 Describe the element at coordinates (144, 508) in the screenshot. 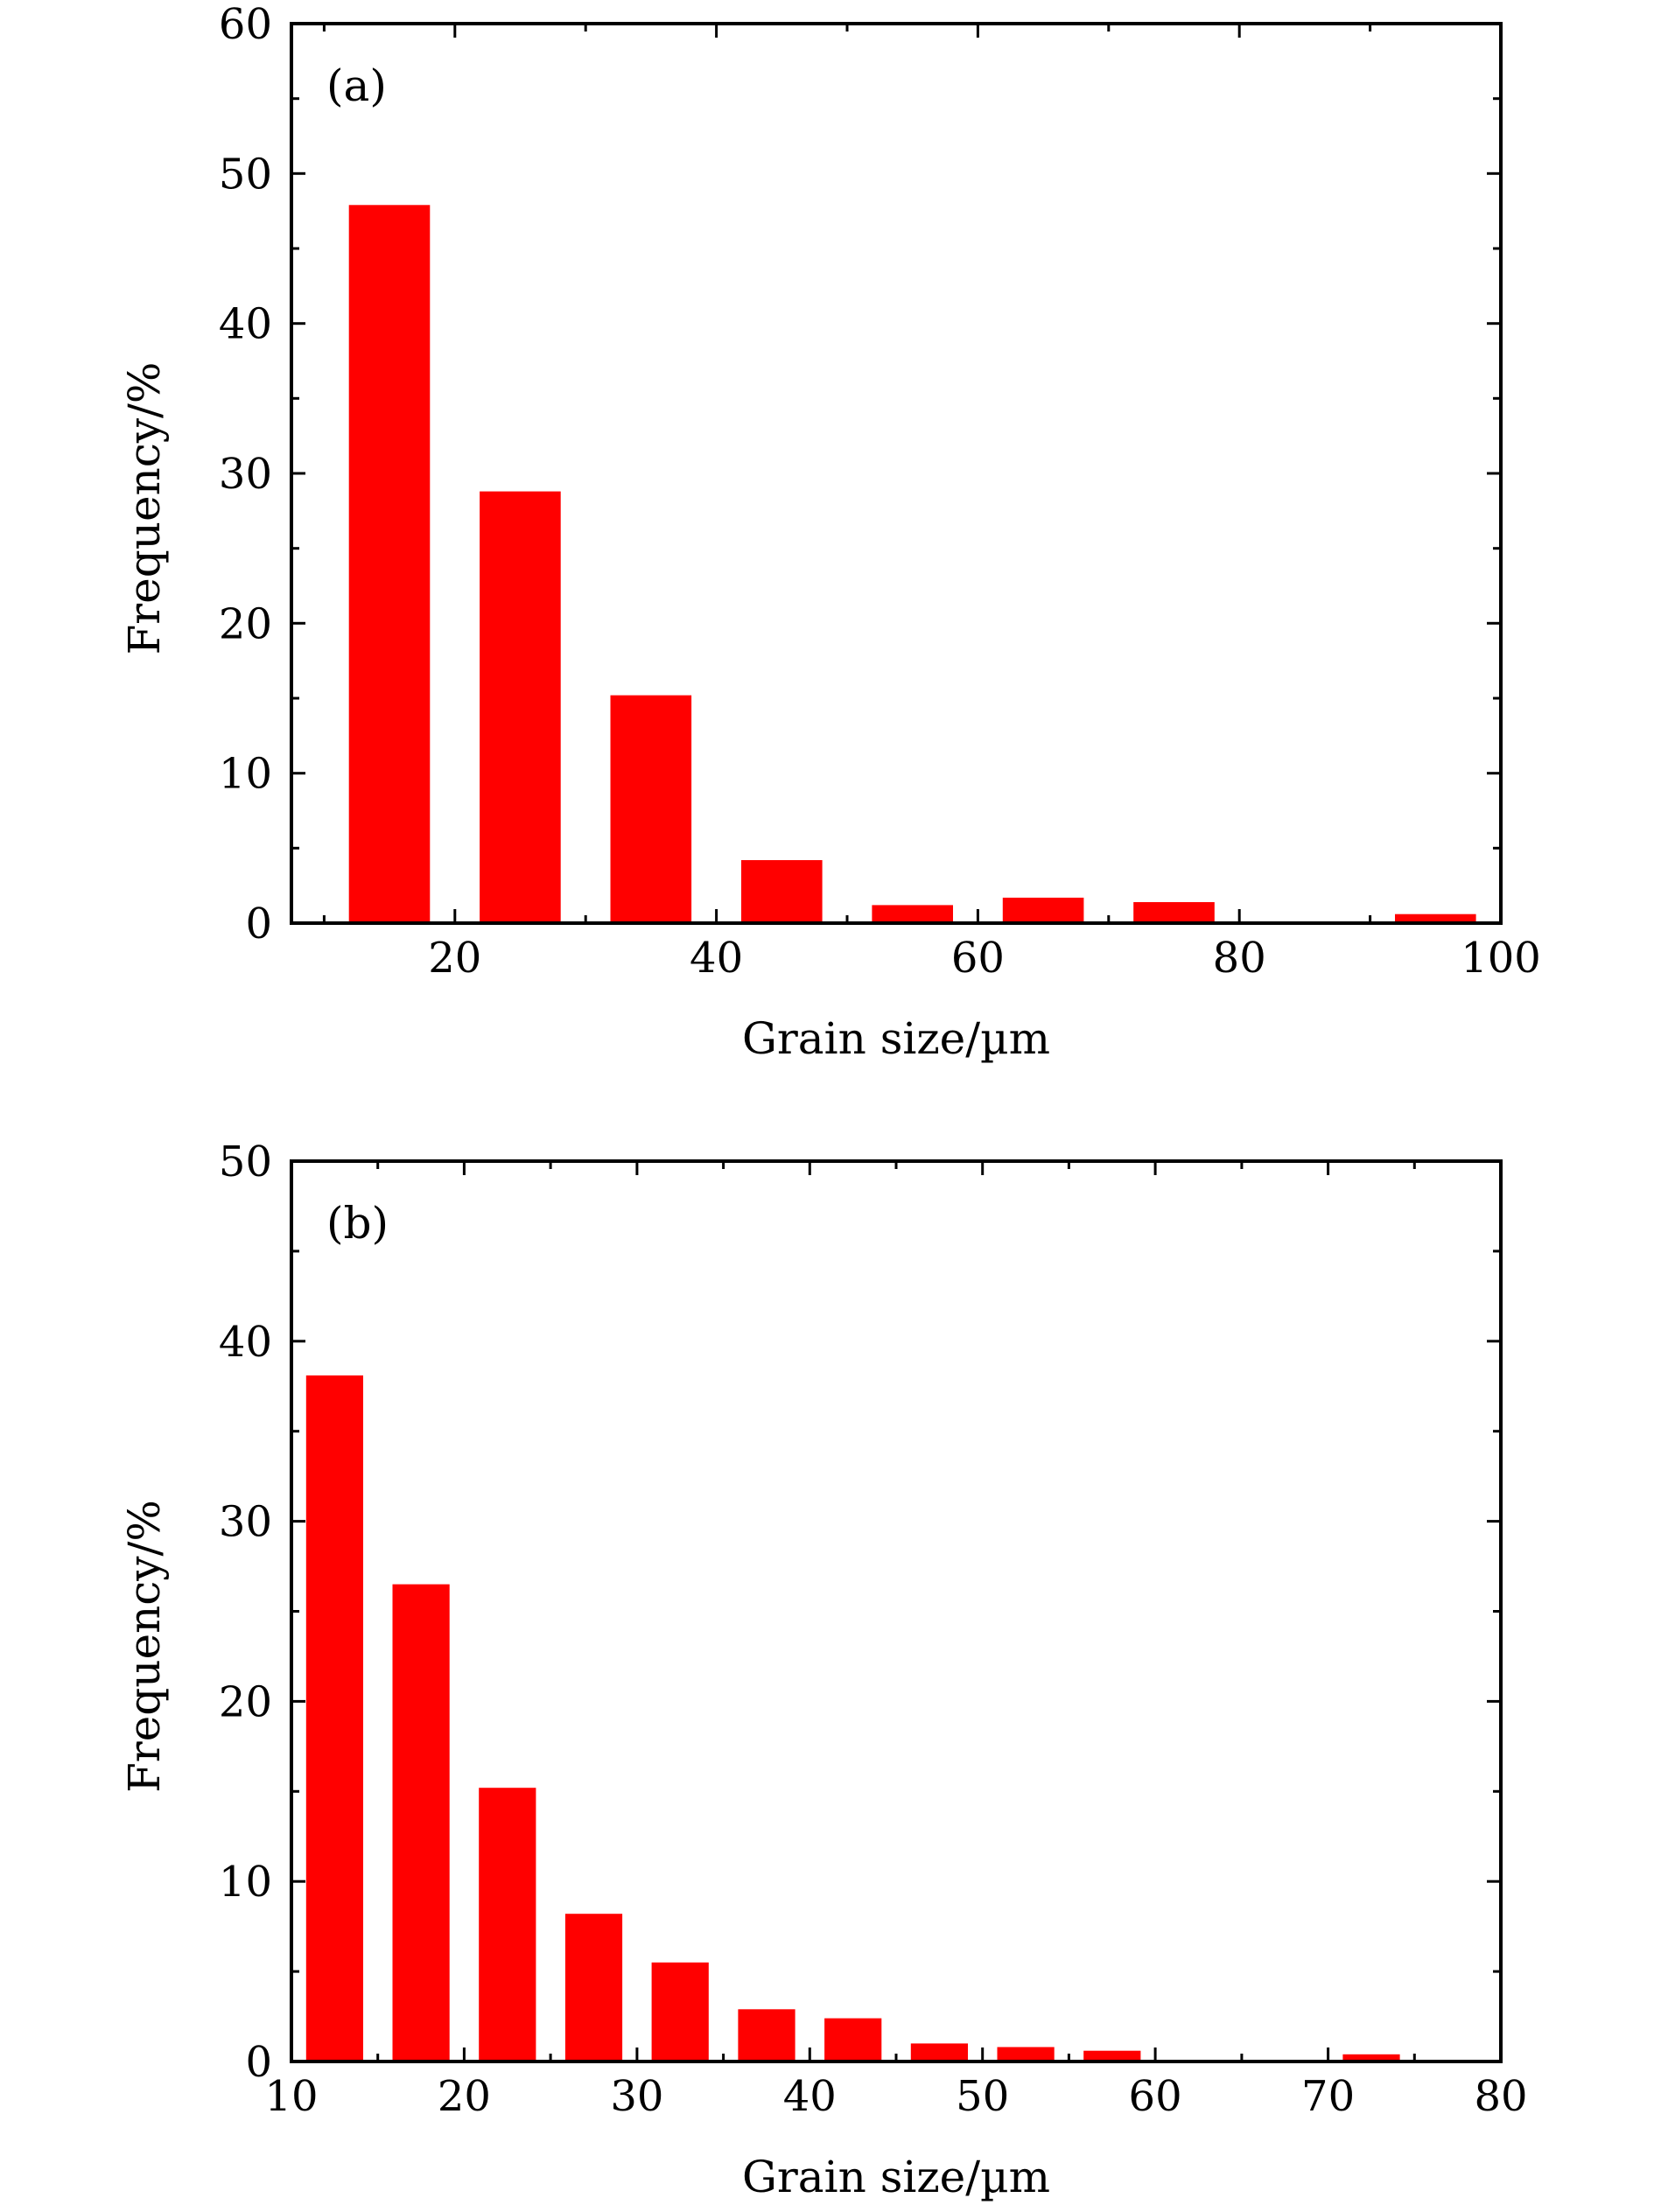

I see `chart-a-ylabel: Frequency/%` at that location.